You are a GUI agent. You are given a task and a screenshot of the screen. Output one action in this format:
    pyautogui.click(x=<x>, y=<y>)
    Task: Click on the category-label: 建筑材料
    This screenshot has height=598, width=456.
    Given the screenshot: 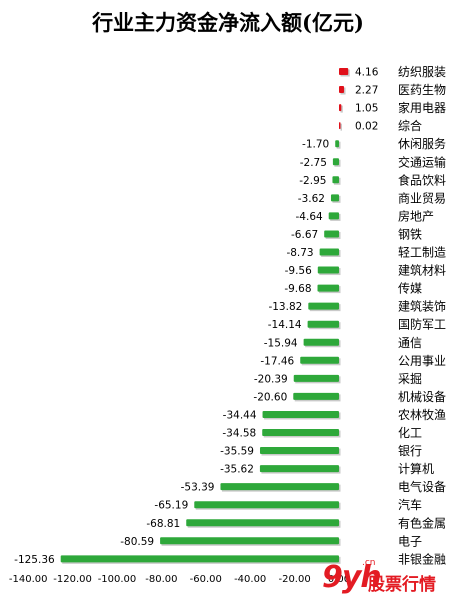 What is the action you would take?
    pyautogui.click(x=422, y=270)
    